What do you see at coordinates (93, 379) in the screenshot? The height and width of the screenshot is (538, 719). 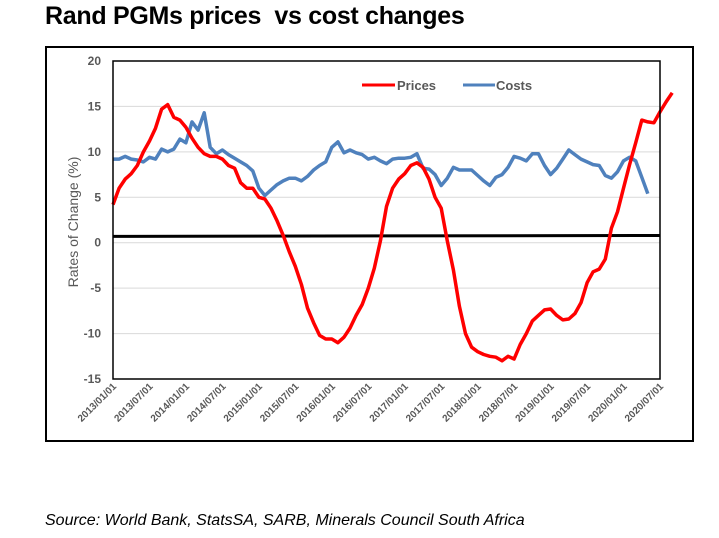 I see `y-tick-label: -15` at bounding box center [93, 379].